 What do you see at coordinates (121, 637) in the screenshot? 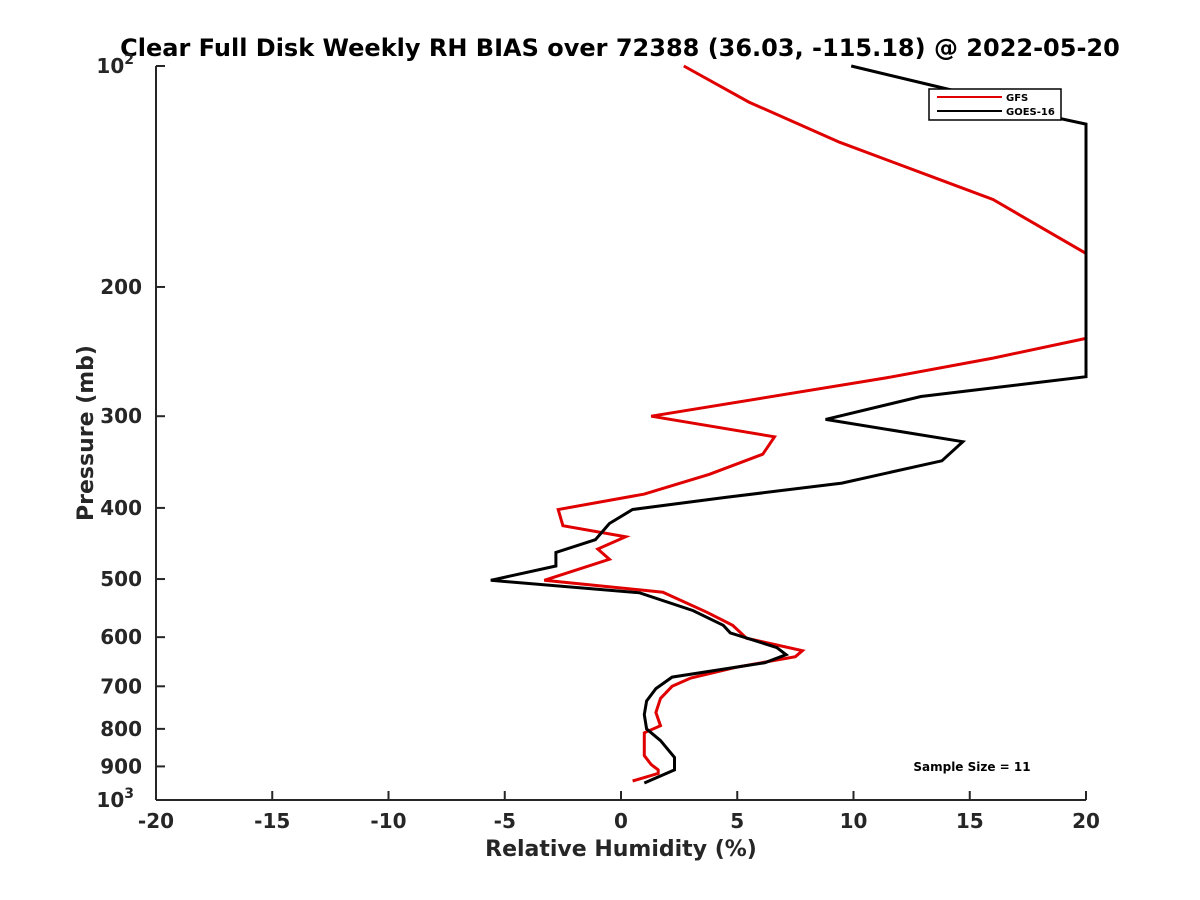
I see `y-tick-label: 600` at bounding box center [121, 637].